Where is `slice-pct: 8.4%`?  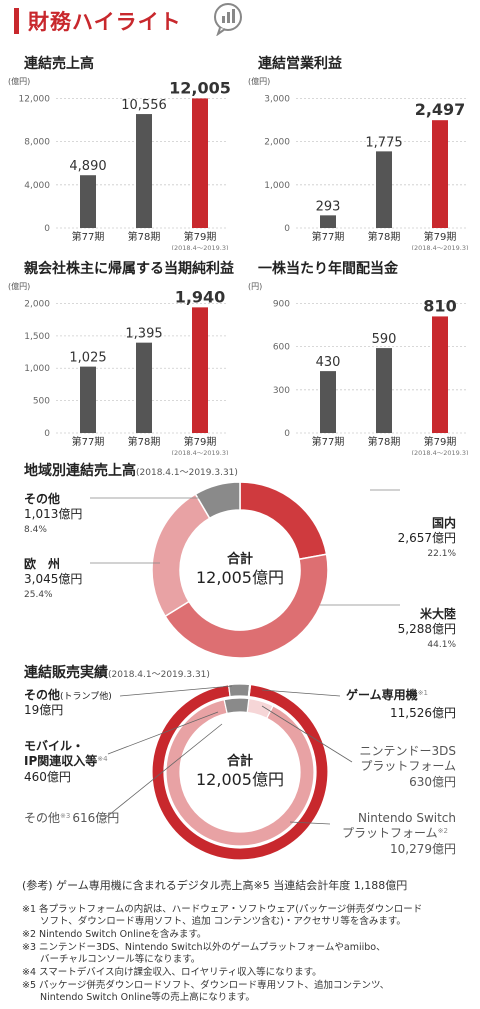 slice-pct: 8.4% is located at coordinates (35, 530).